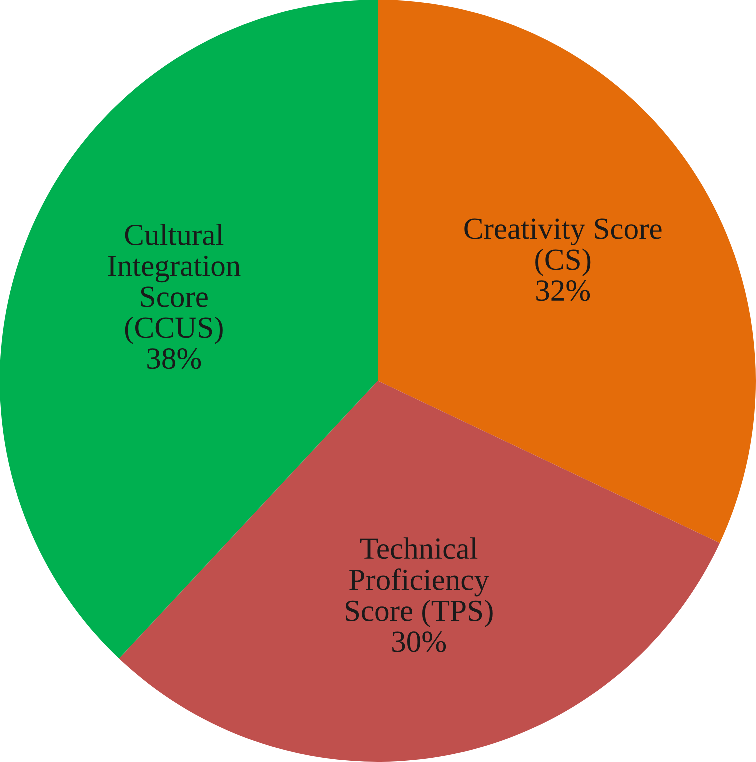 The width and height of the screenshot is (756, 762). Describe the element at coordinates (563, 247) in the screenshot. I see `slice-label: Creativity Score (CS)` at that location.